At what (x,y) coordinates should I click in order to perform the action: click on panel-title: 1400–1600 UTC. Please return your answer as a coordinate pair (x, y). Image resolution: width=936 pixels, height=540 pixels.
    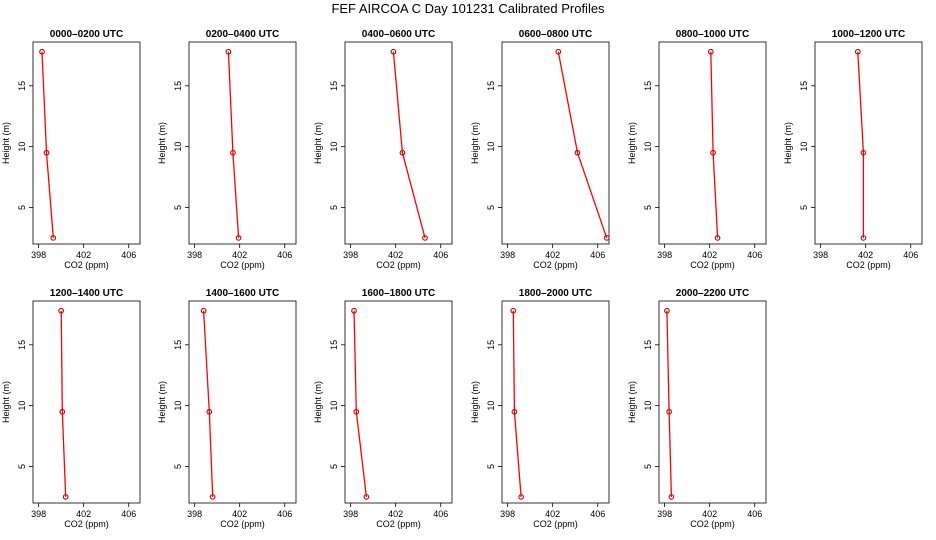
    Looking at the image, I should click on (242, 293).